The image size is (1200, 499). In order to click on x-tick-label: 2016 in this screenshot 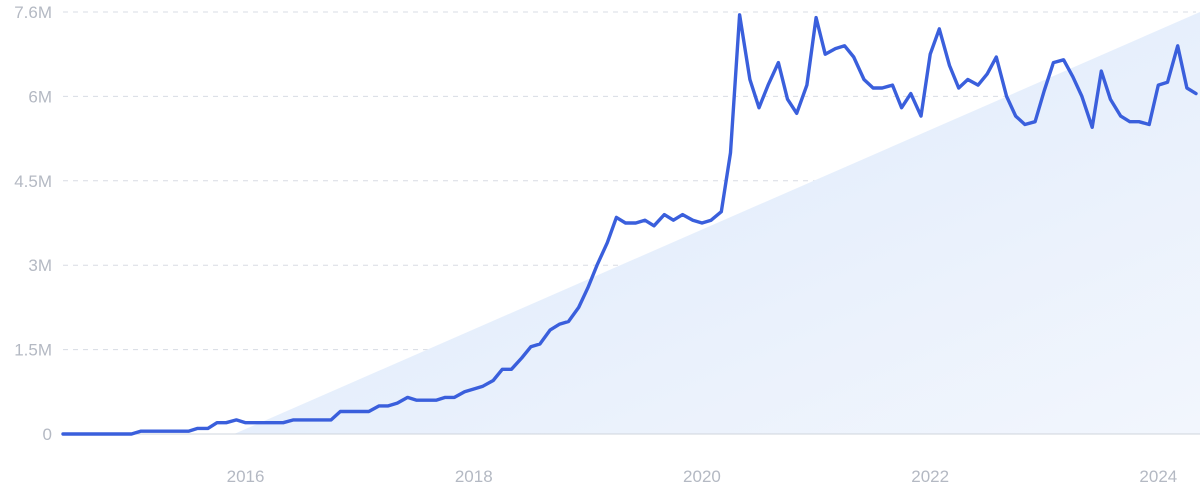, I will do `click(246, 476)`.